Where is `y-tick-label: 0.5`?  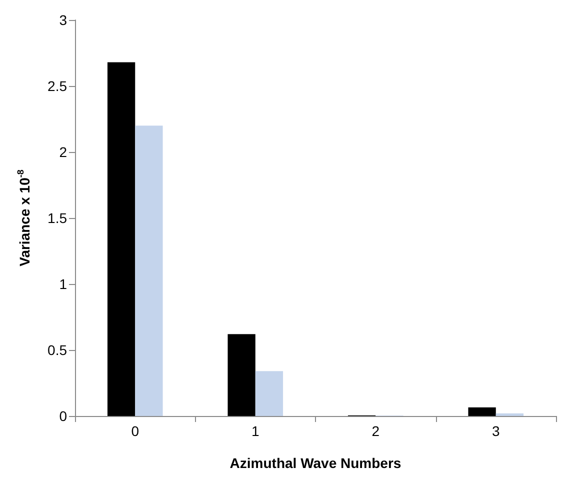 y-tick-label: 0.5 is located at coordinates (58, 350).